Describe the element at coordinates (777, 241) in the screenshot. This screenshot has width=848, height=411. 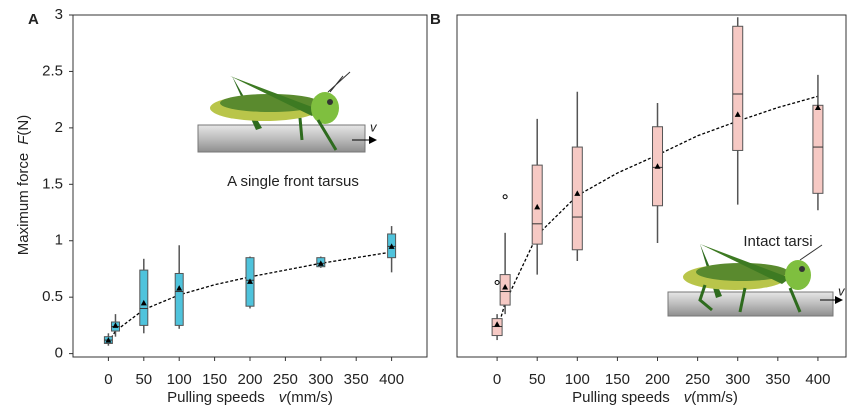
I see `annotation: Intact tarsi` at that location.